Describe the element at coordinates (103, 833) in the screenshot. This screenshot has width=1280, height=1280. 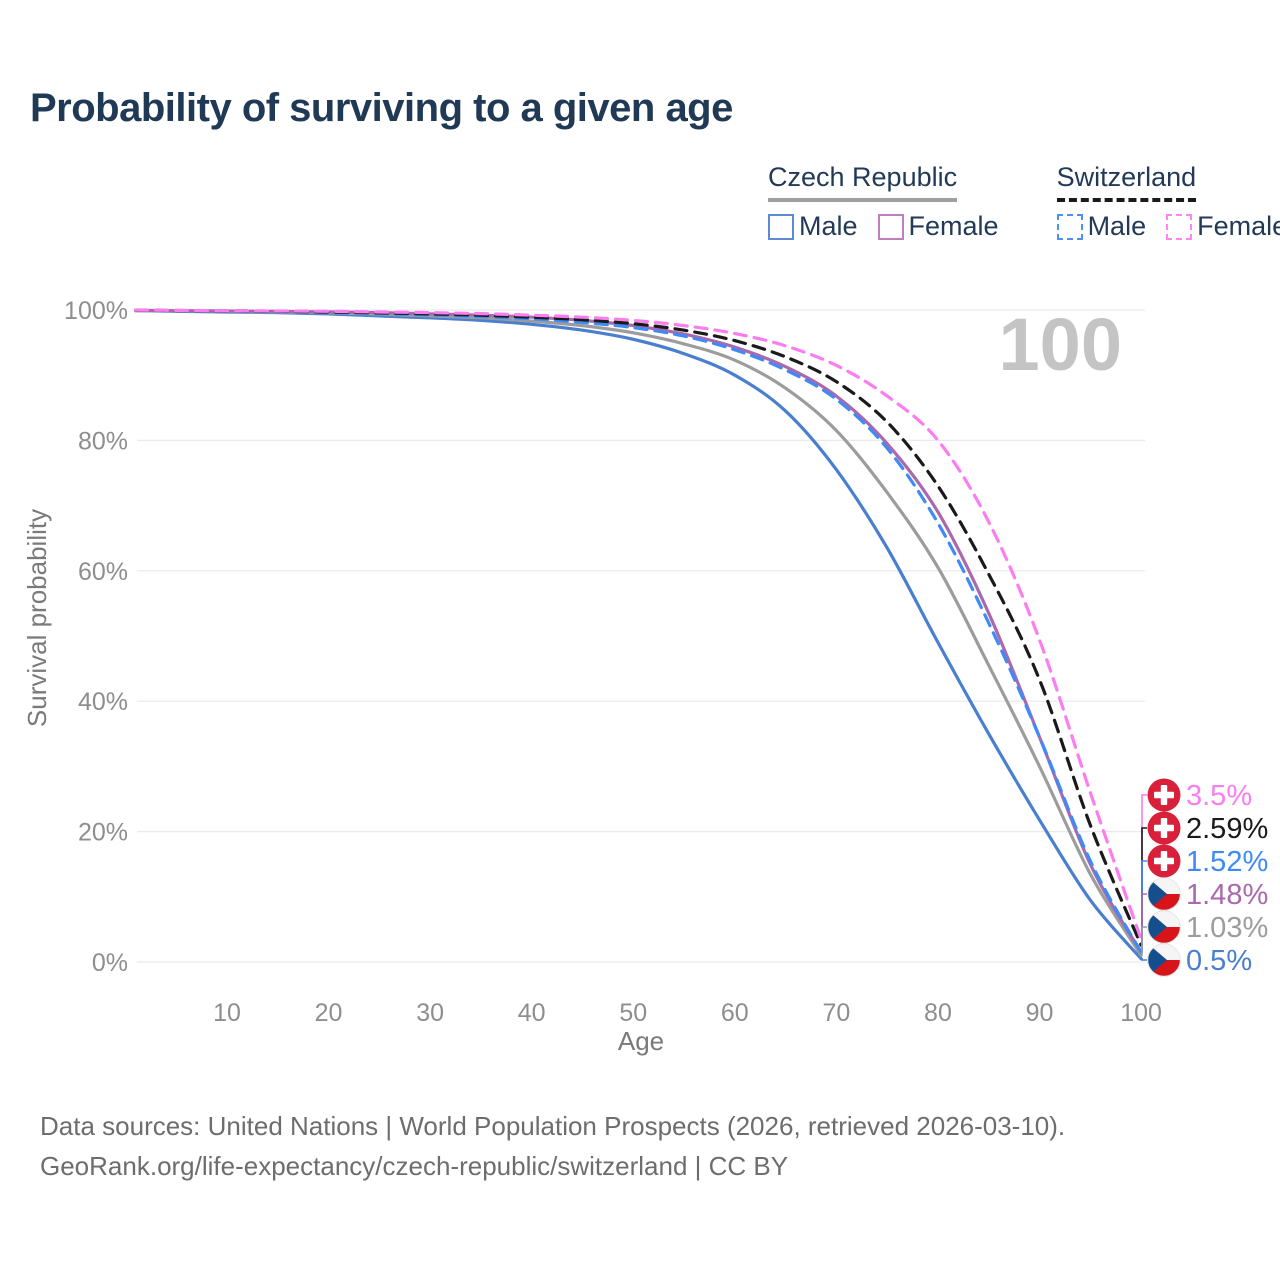
I see `y-tick-label: 20%` at that location.